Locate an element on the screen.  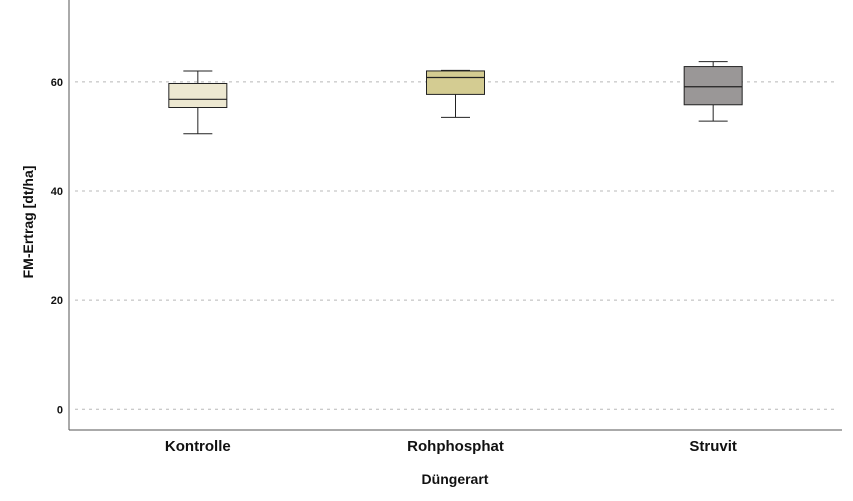
x-tick-label: Rohphosphat is located at coordinates (455, 446).